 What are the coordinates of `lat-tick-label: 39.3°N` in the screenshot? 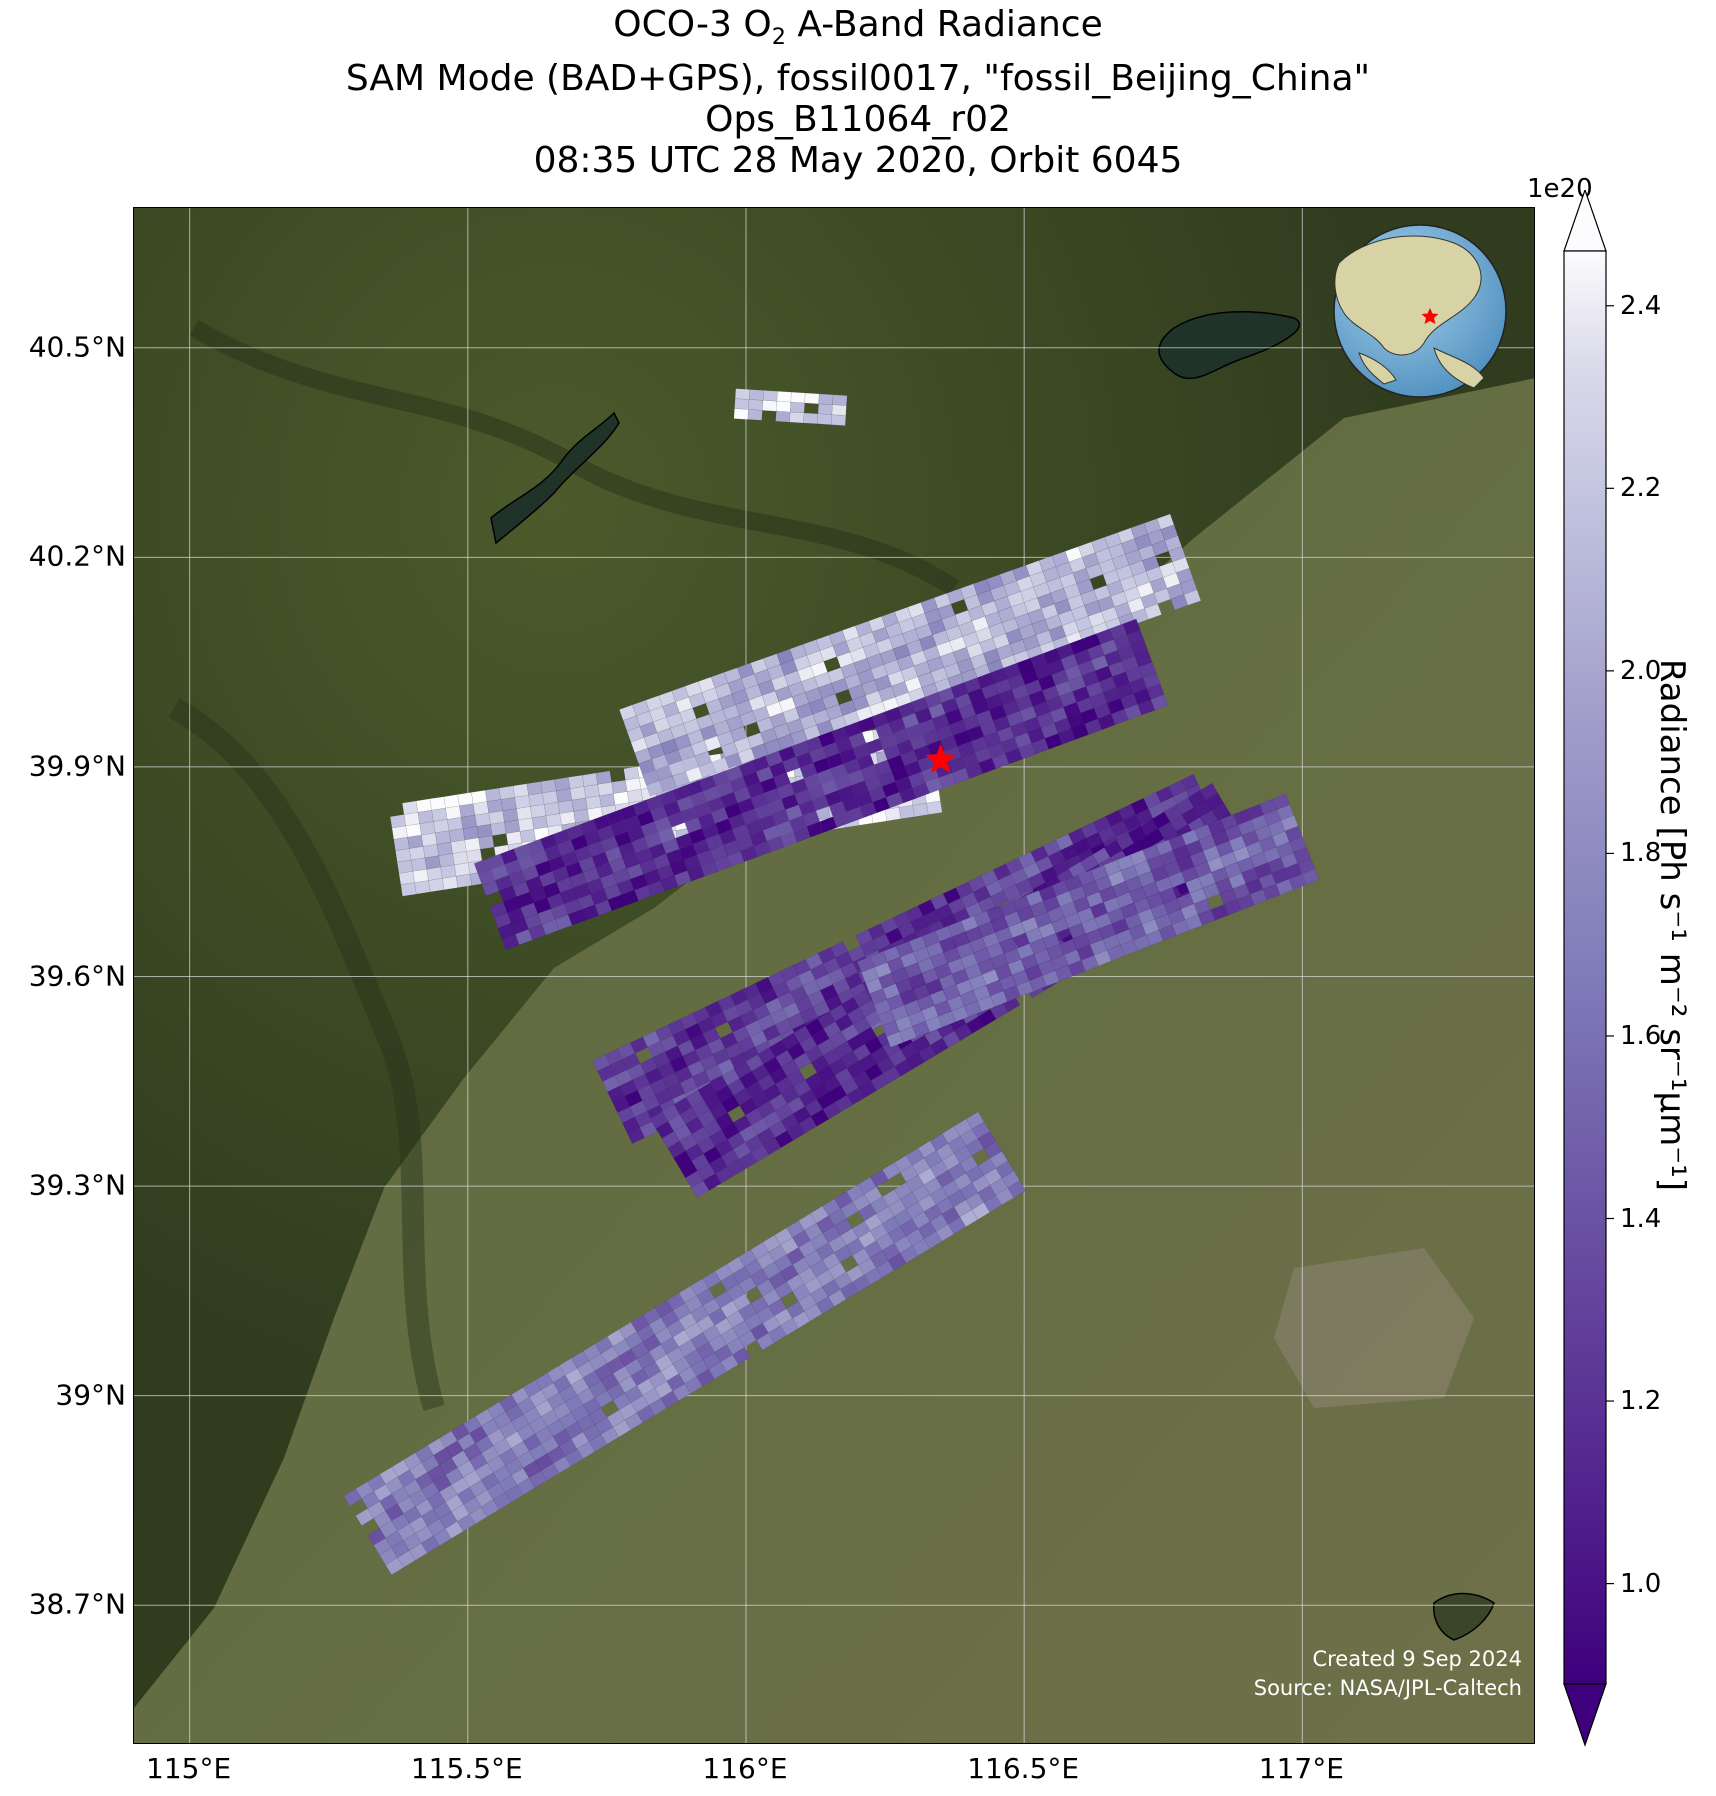 It's located at (77, 1185).